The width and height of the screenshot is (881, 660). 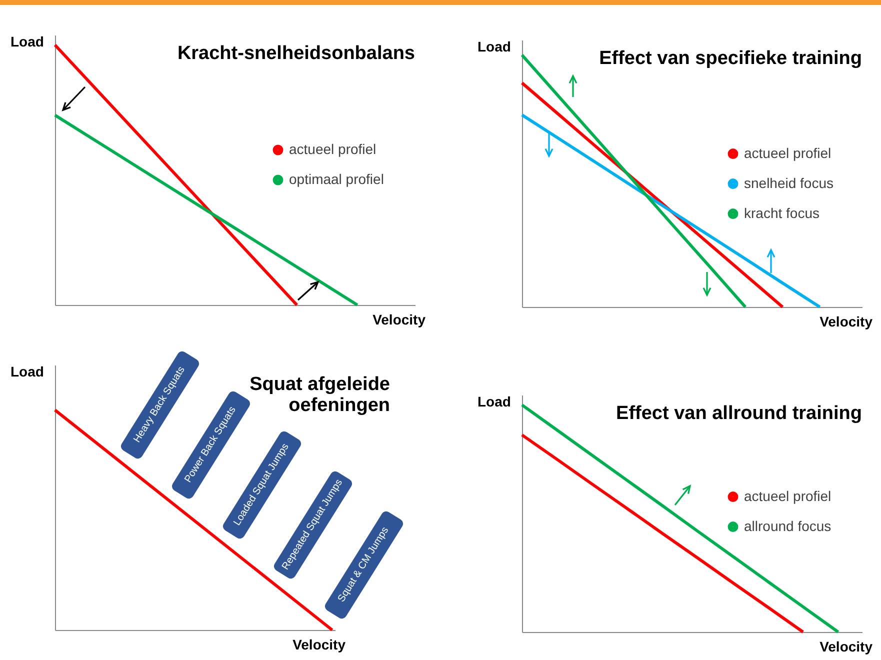 What do you see at coordinates (782, 212) in the screenshot?
I see `legend-label: kracht focus` at bounding box center [782, 212].